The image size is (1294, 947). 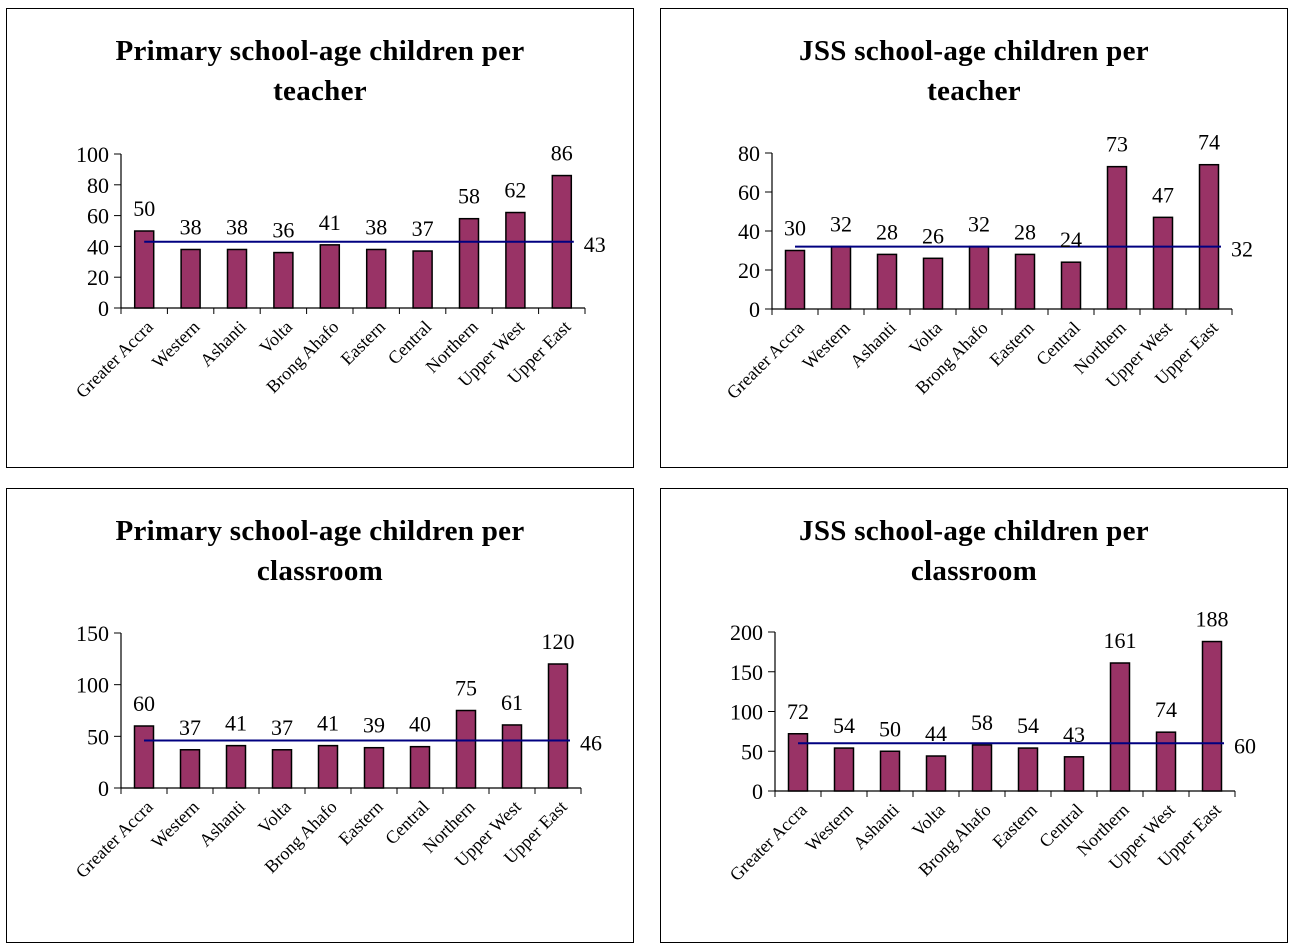 I want to click on data-label: 39, so click(x=374, y=725).